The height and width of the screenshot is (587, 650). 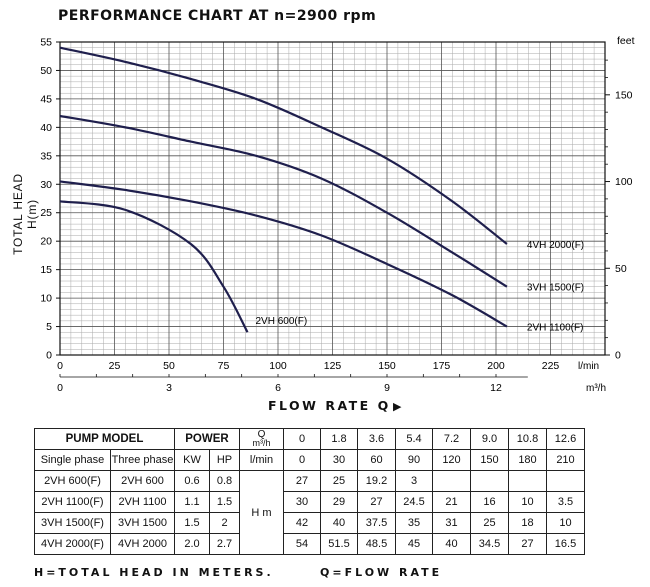 What do you see at coordinates (387, 366) in the screenshot?
I see `x-tick-label-lmin: 150` at bounding box center [387, 366].